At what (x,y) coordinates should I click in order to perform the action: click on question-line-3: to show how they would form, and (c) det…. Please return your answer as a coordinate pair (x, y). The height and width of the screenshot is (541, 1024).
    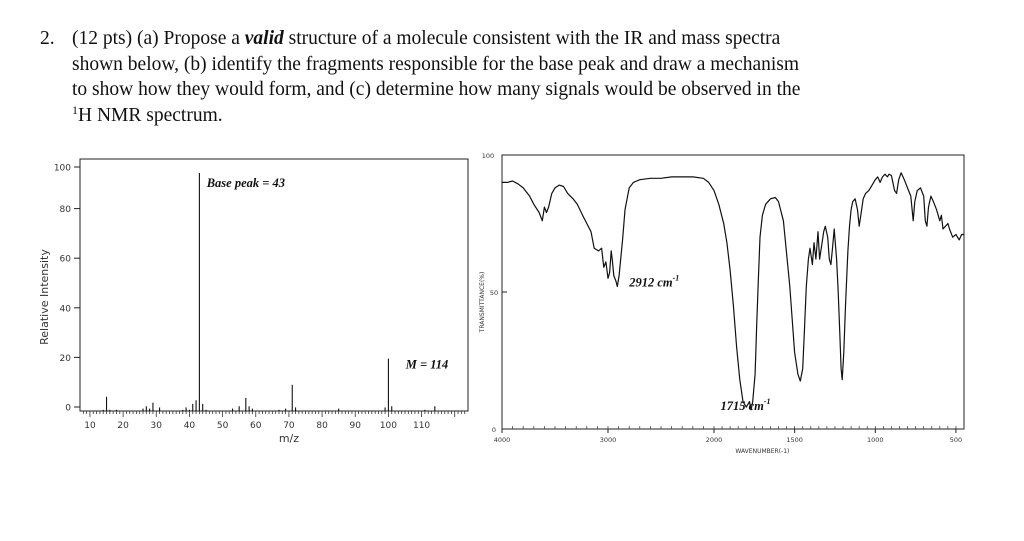
    Looking at the image, I should click on (436, 89).